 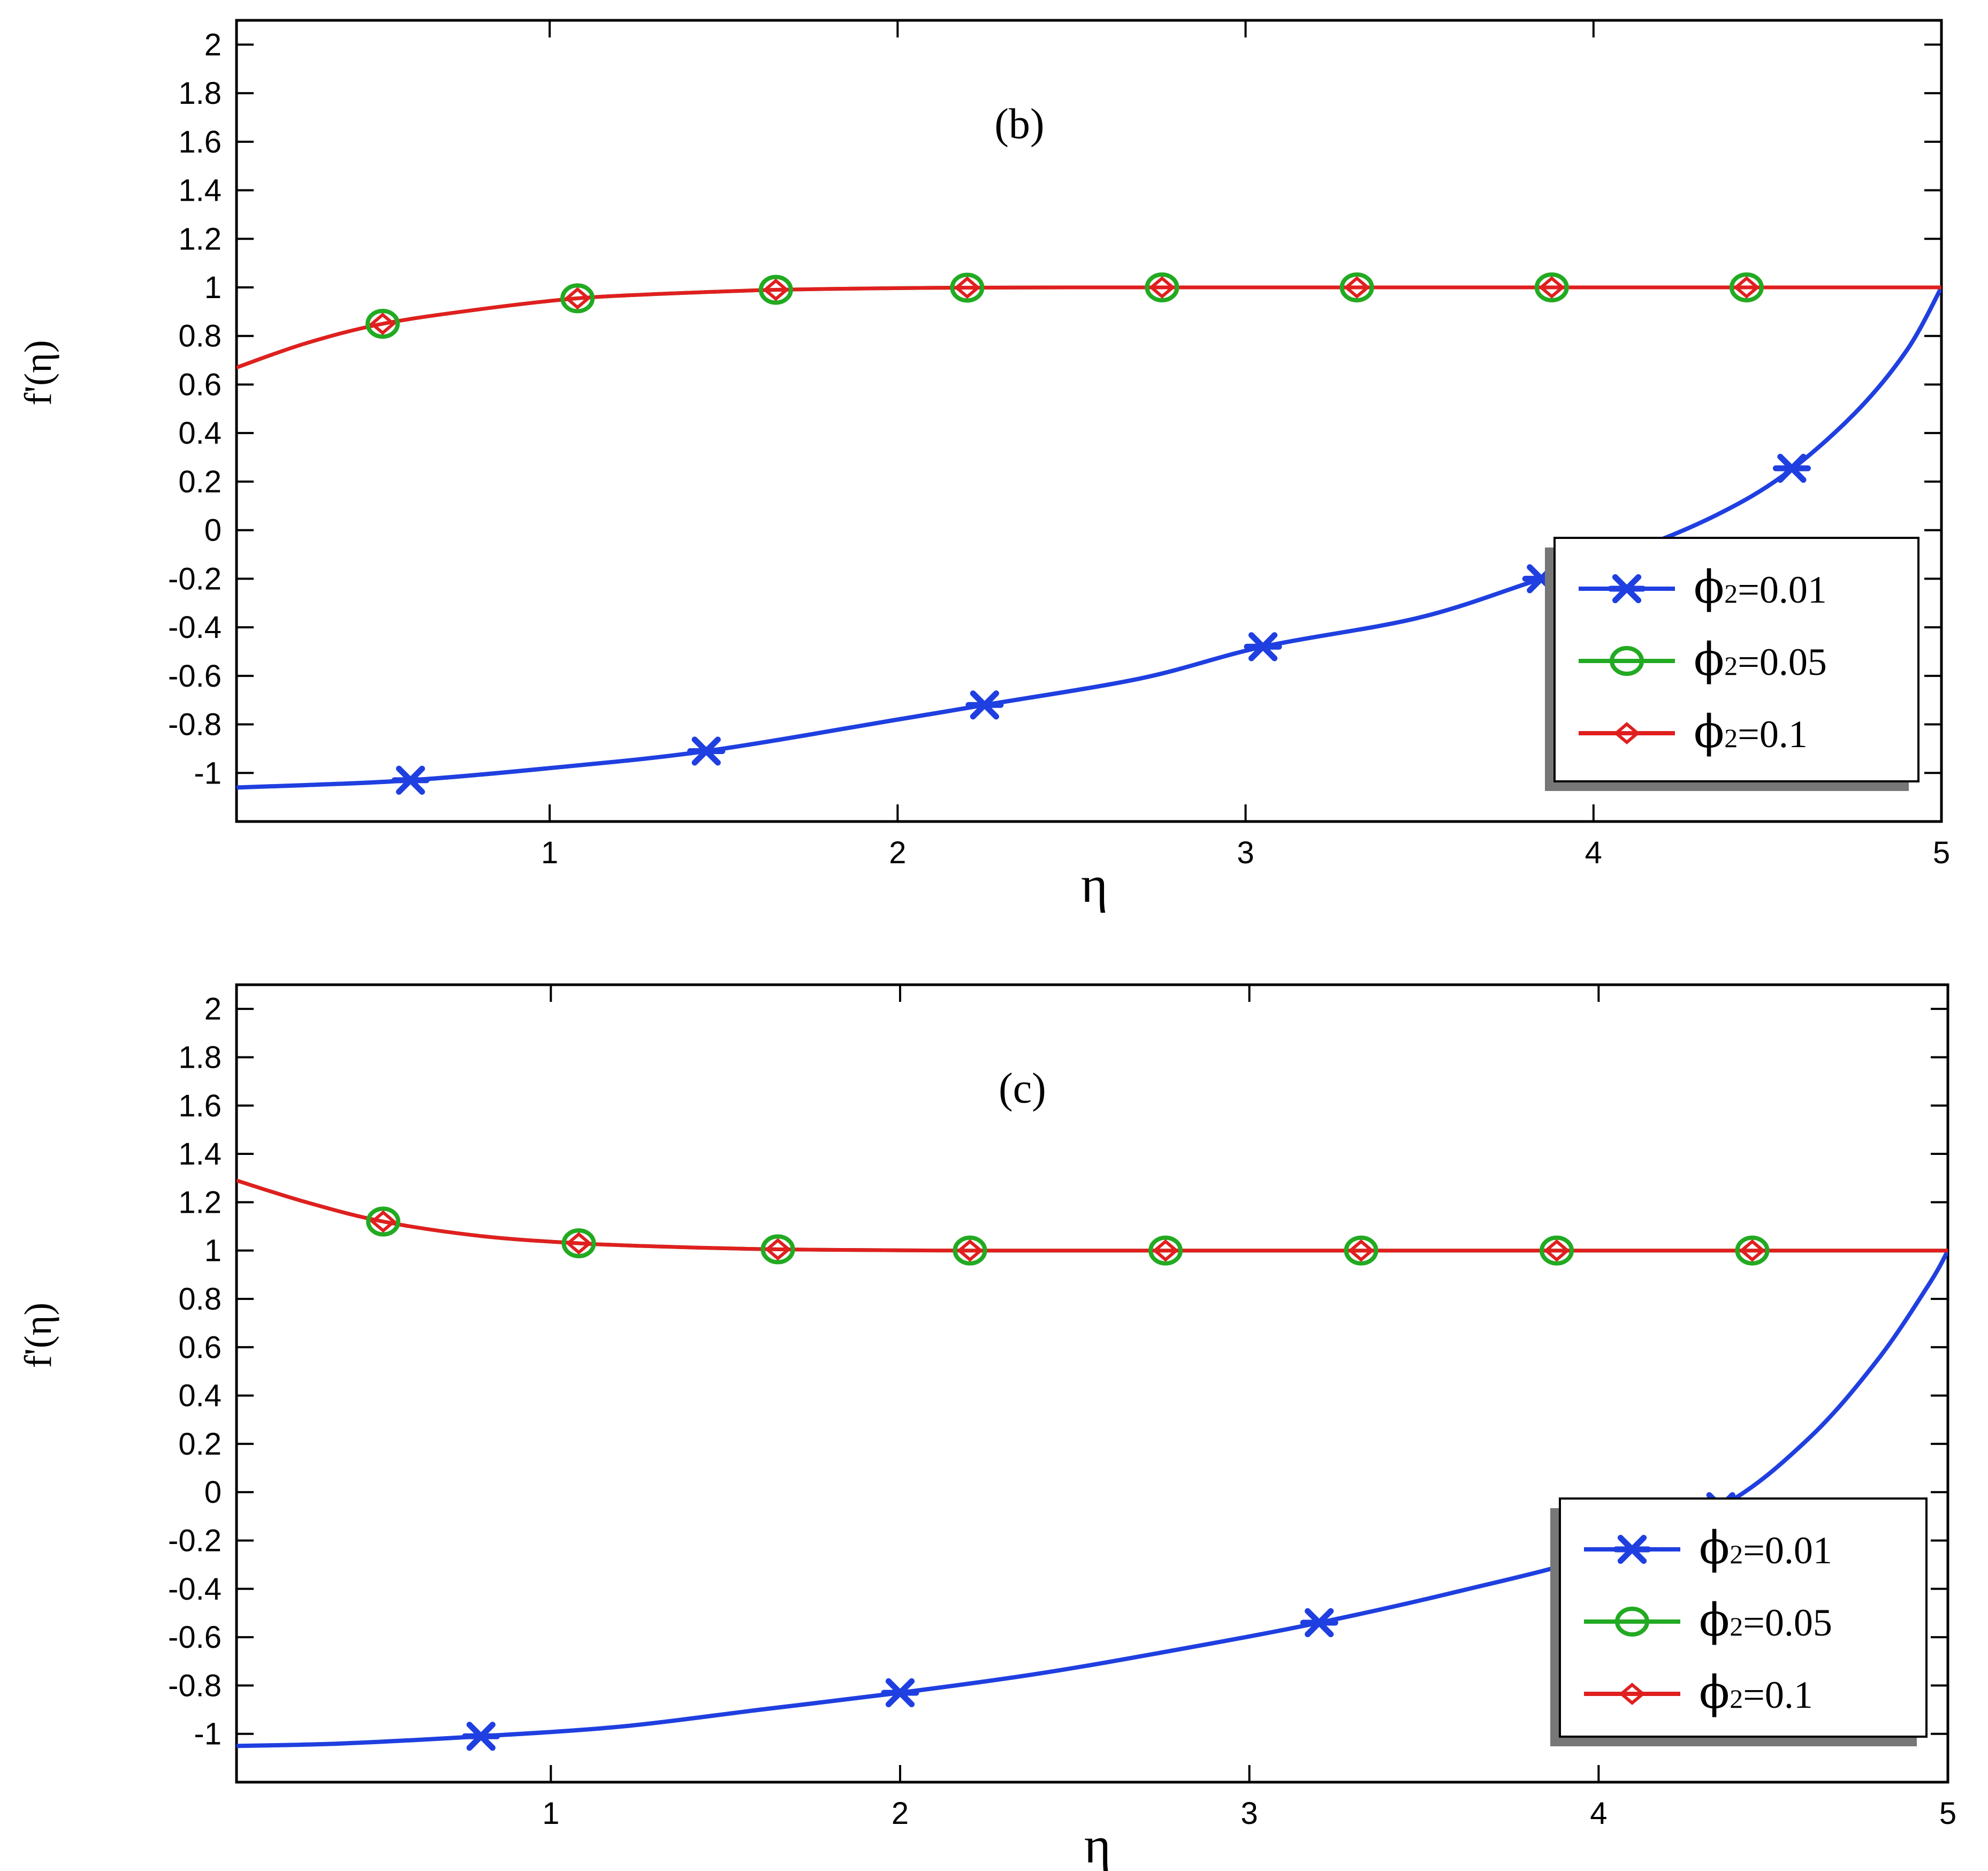 What do you see at coordinates (1019, 125) in the screenshot?
I see `panel-label: (b)` at bounding box center [1019, 125].